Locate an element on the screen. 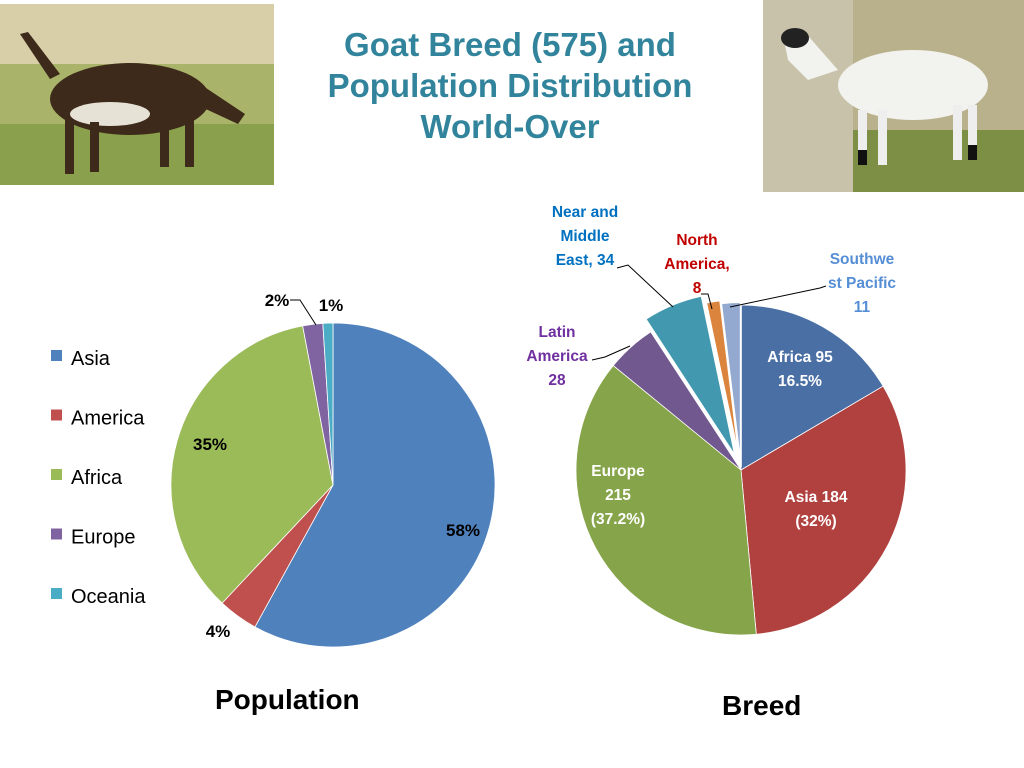  breed-label-europe-line: Europe is located at coordinates (618, 471).